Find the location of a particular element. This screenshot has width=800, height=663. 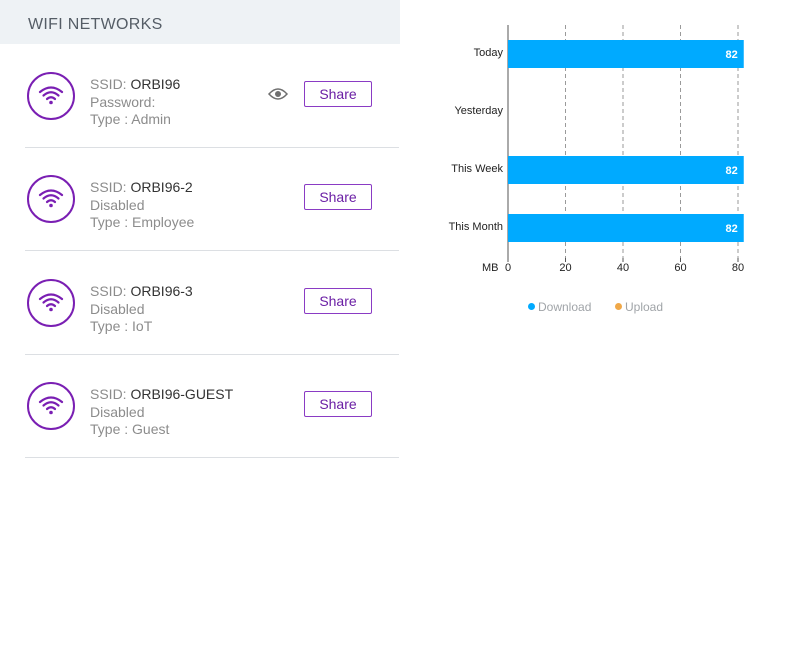

section-title: WIFI NETWORKS is located at coordinates (95, 24).